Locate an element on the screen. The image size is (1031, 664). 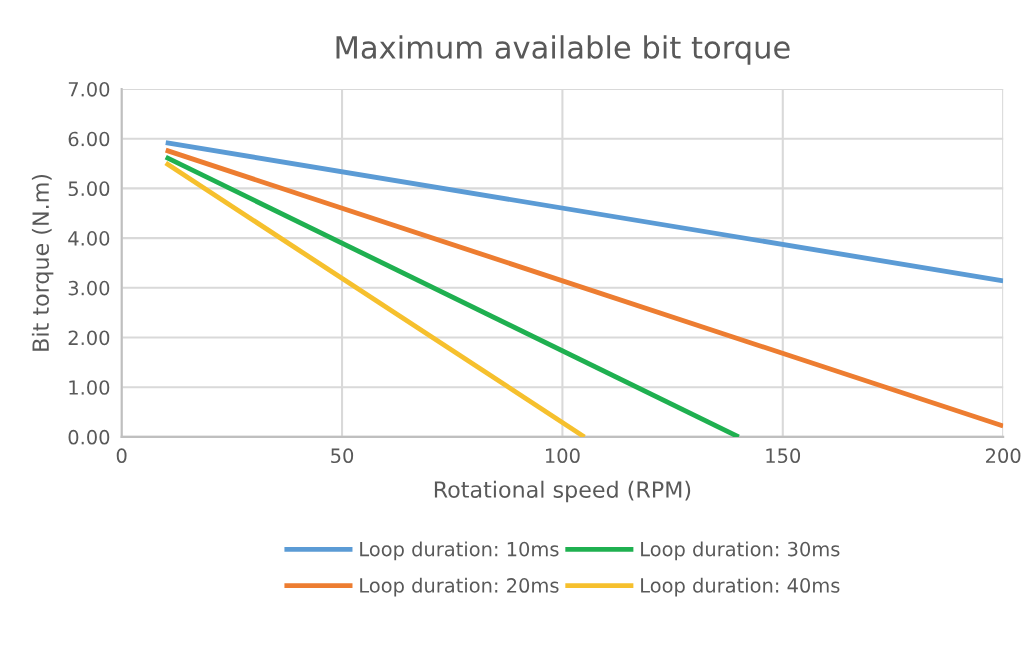
legend-label: Loop duration: 40ms is located at coordinates (740, 587).